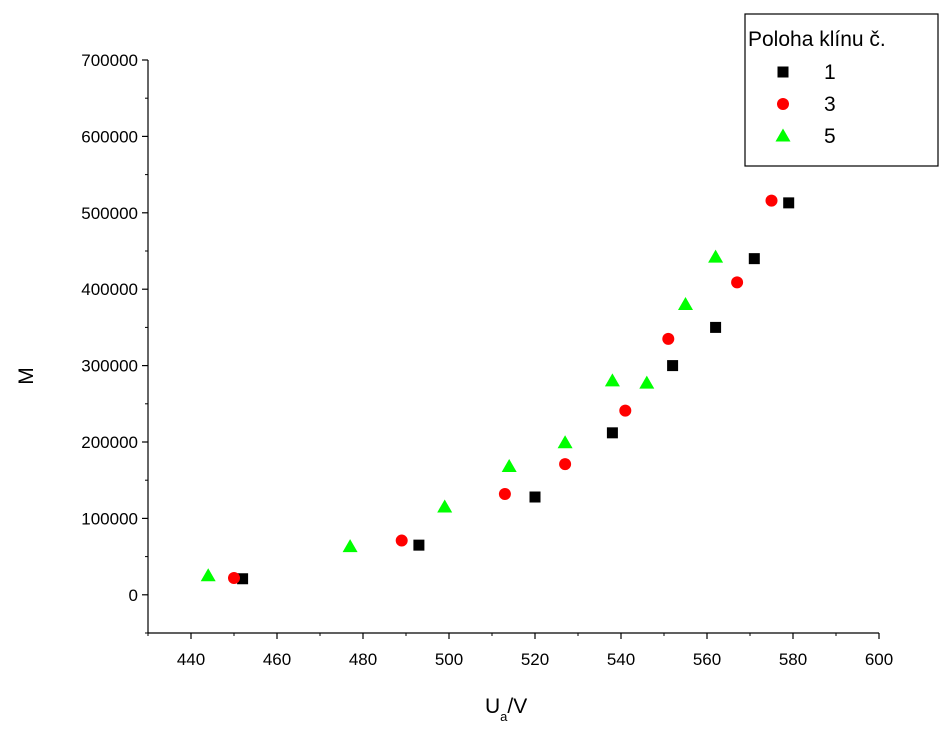  Describe the element at coordinates (277, 659) in the screenshot. I see `x-tick-label: 460` at that location.